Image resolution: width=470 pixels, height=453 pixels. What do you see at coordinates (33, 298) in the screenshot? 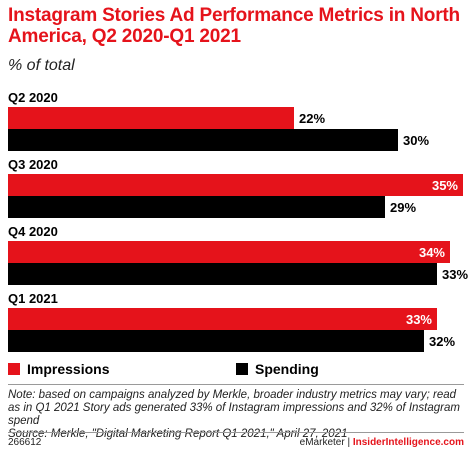
I see `category-label: Q1 2021` at bounding box center [33, 298].